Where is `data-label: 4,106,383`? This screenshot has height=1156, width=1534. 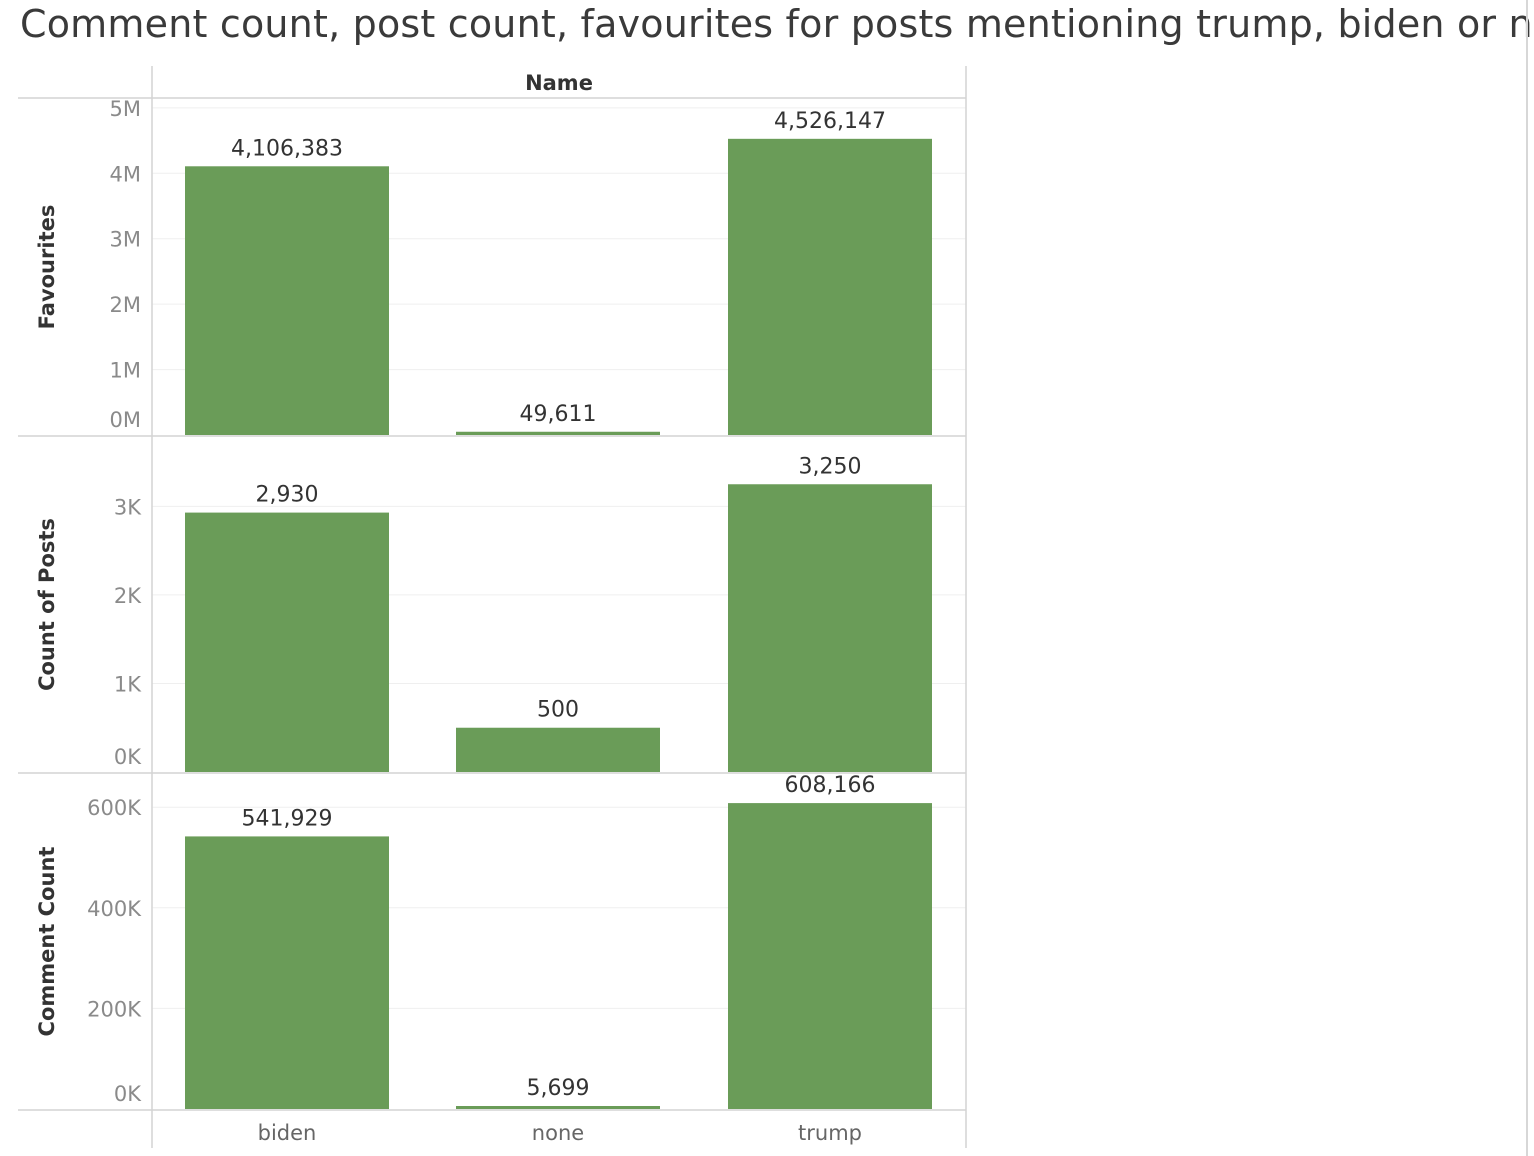 data-label: 4,106,383 is located at coordinates (287, 148).